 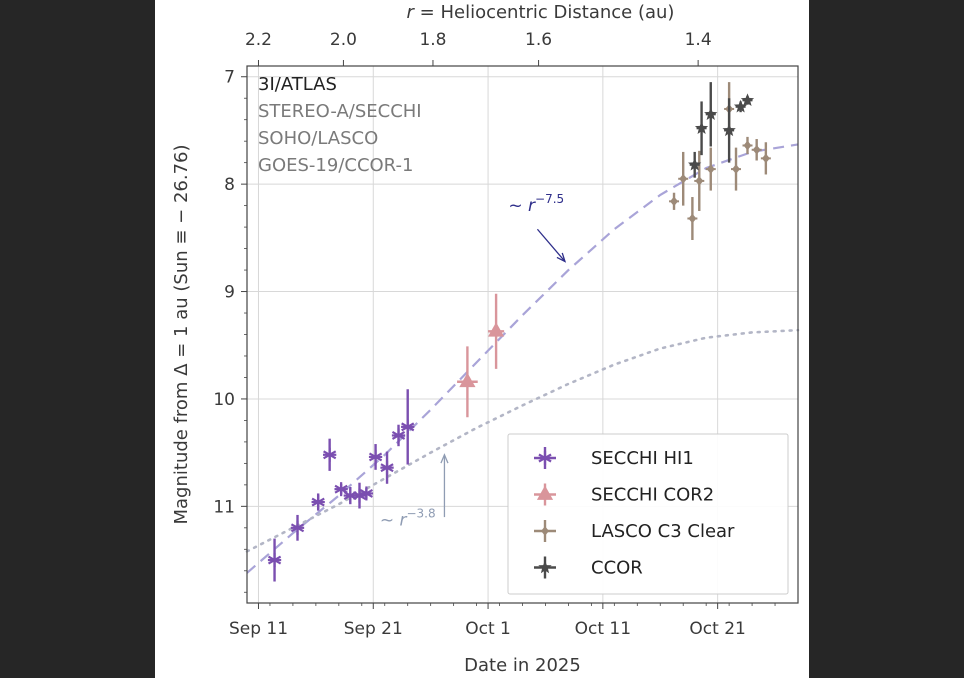 I want to click on fit-annotations: ~ r−7.5 ~ r−3.8, so click(x=473, y=361).